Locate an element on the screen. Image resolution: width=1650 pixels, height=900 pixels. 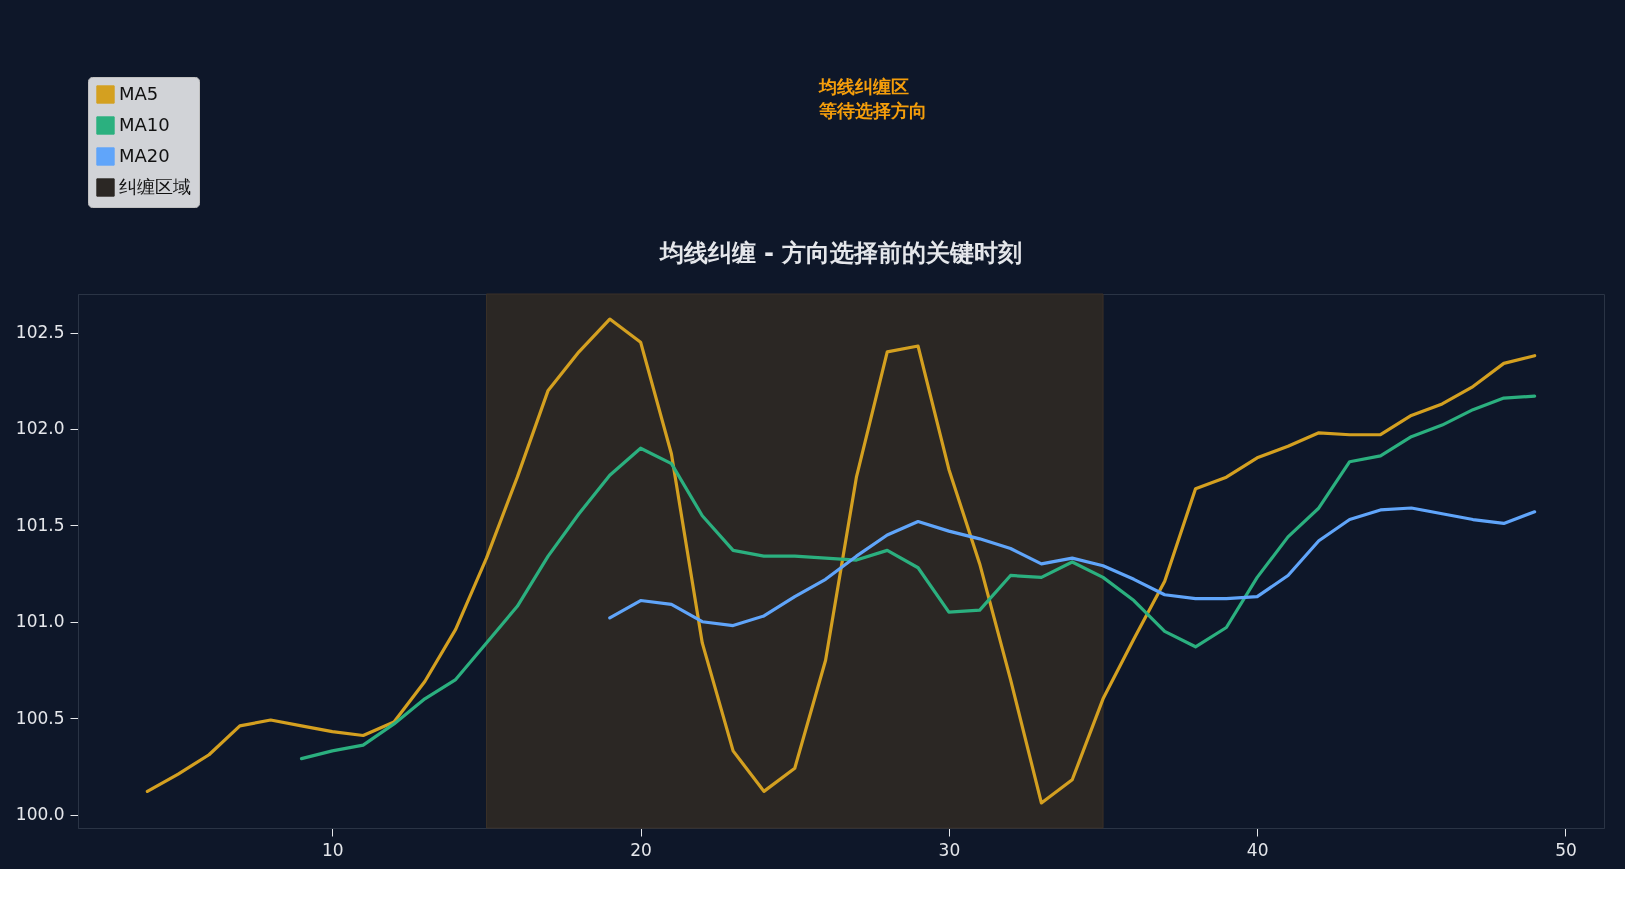
x-tick-label: 50 is located at coordinates (1566, 849).